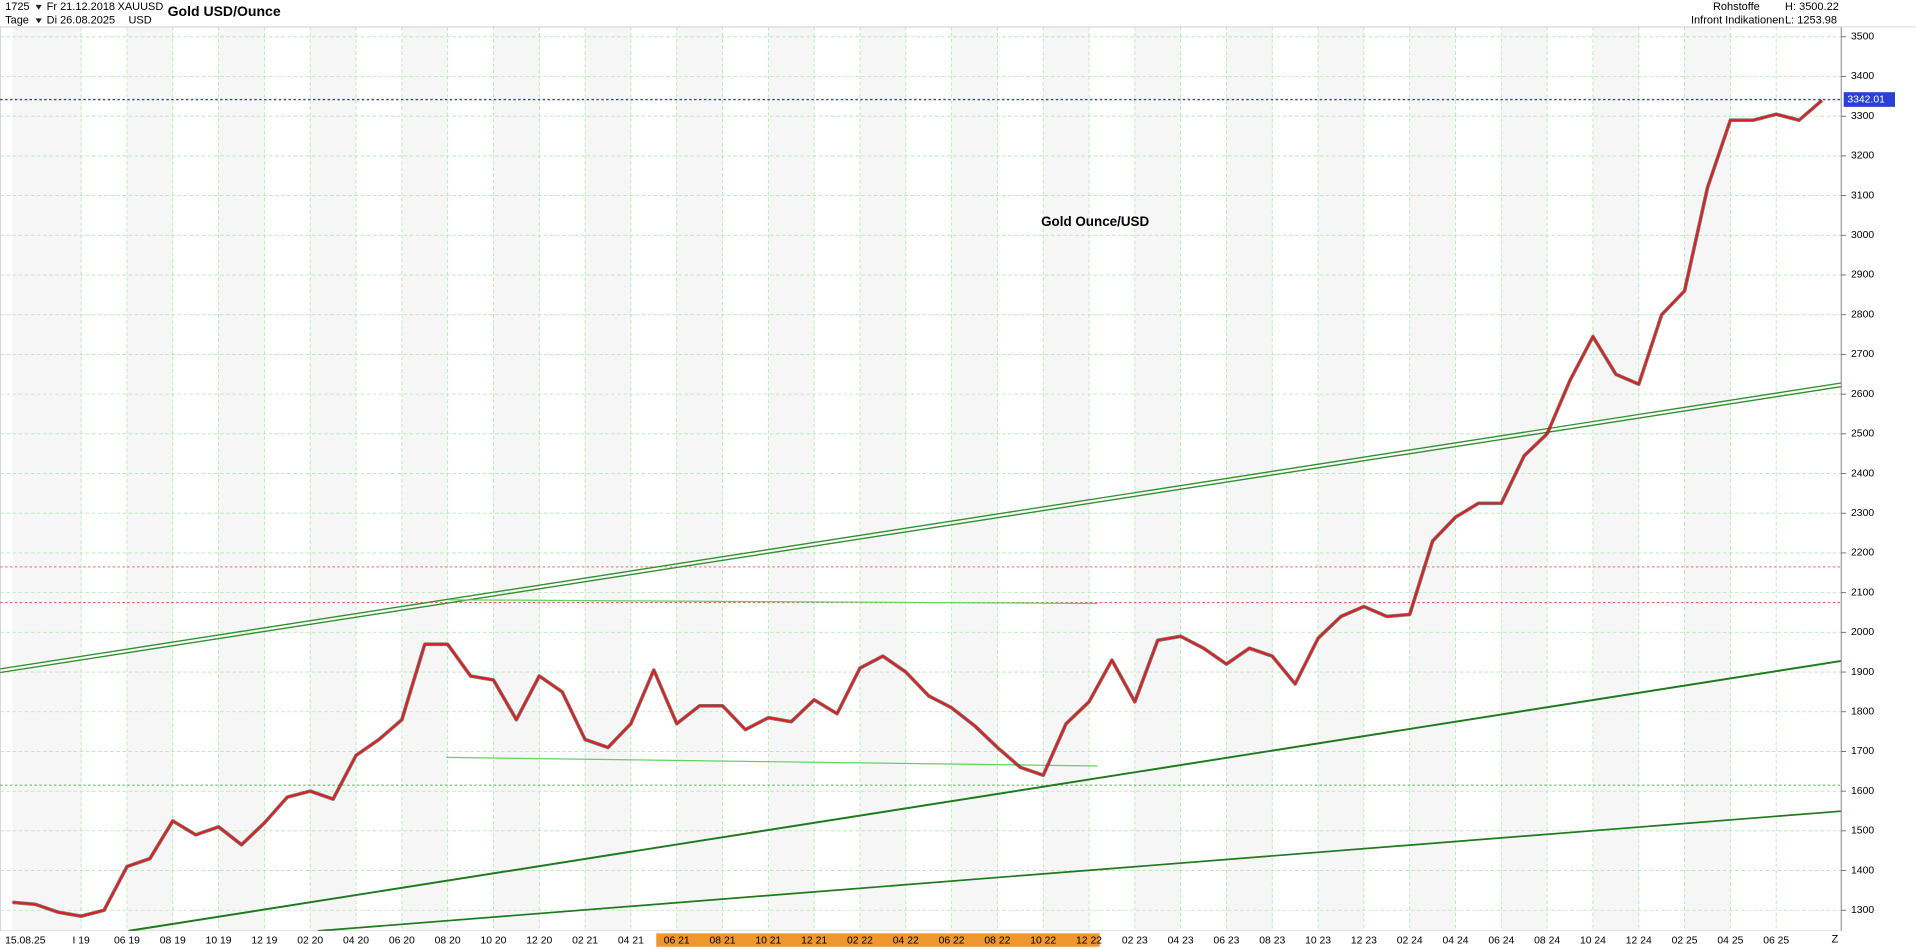 The image size is (1916, 948). I want to click on x-tick-label: 10 24, so click(1593, 940).